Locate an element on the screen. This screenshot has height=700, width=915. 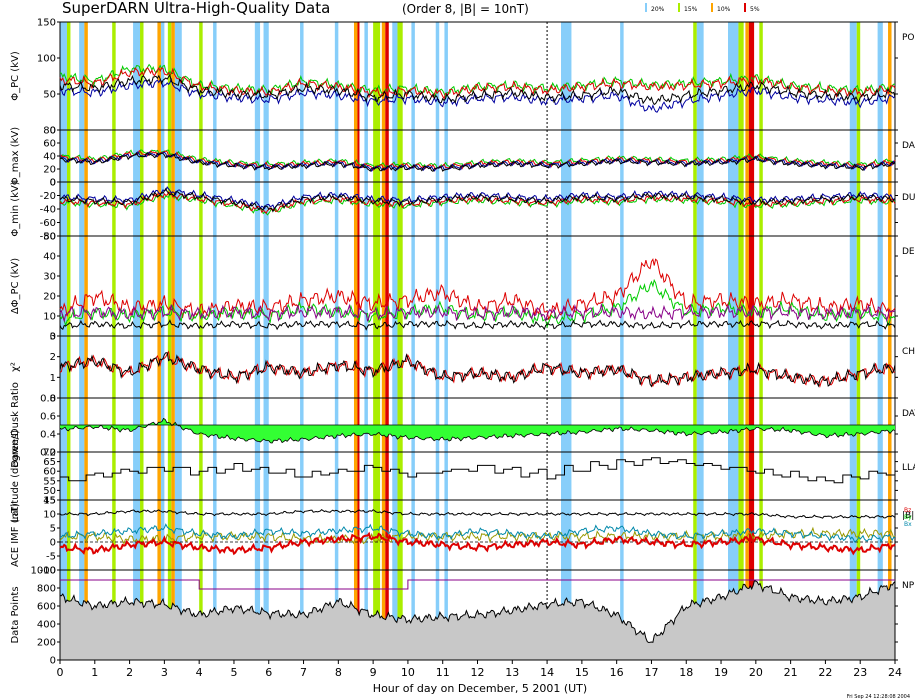
x-tick-label: 20 is located at coordinates (756, 672).